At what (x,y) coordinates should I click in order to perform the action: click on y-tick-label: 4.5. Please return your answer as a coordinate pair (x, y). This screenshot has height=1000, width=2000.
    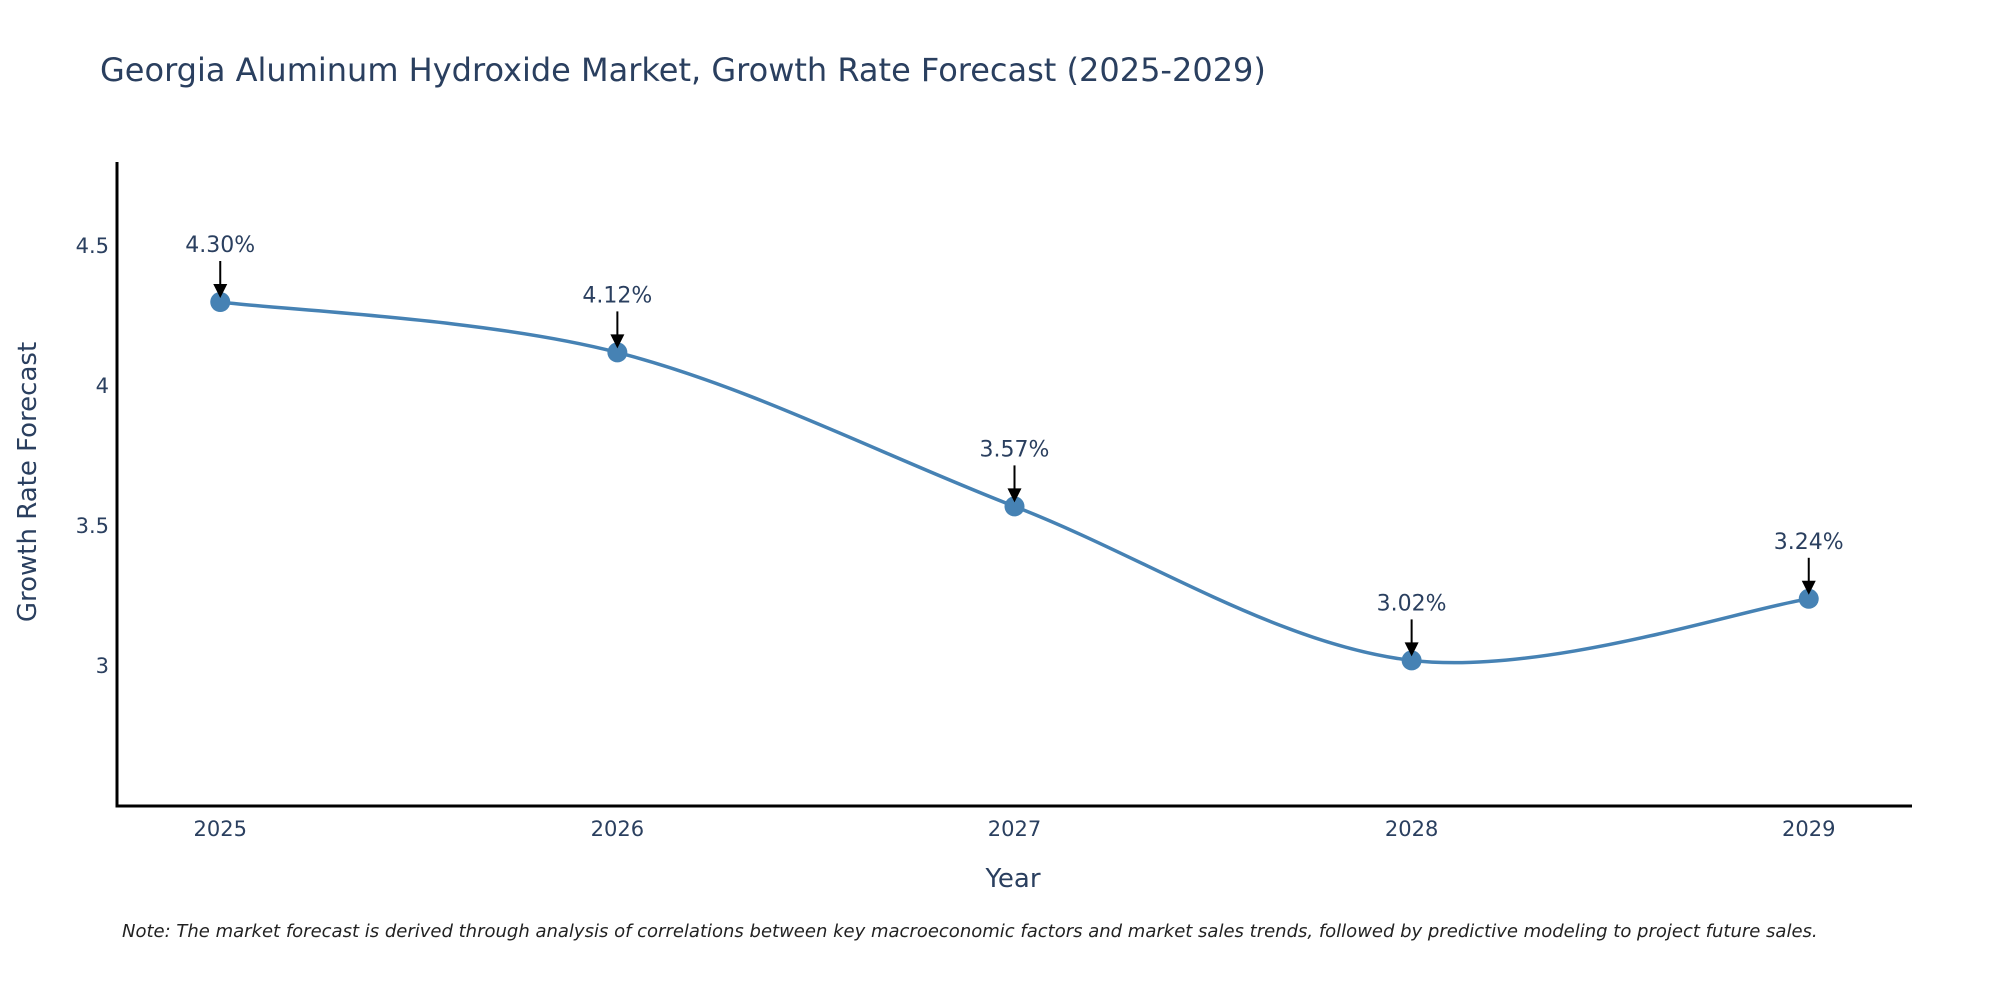
    Looking at the image, I should click on (92, 246).